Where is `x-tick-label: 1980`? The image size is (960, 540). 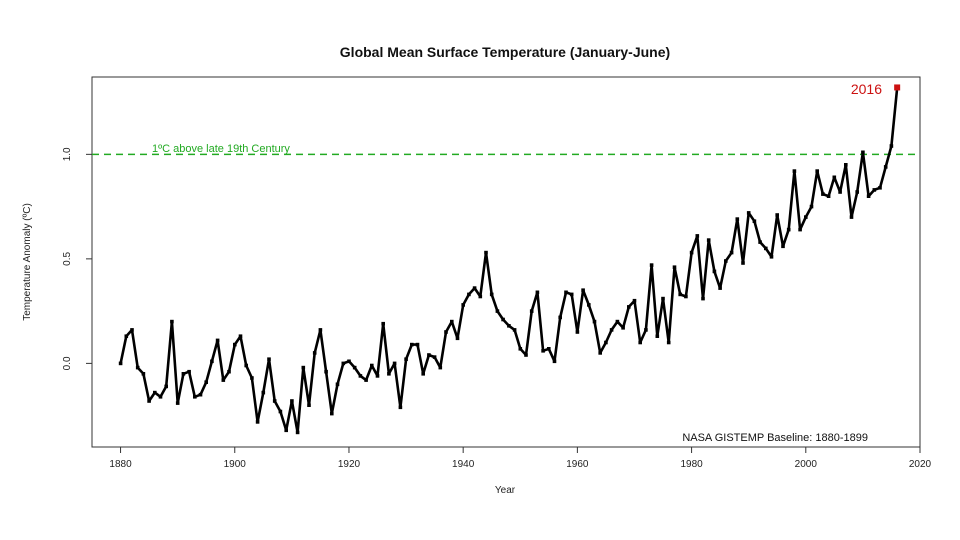
x-tick-label: 1980 is located at coordinates (691, 464).